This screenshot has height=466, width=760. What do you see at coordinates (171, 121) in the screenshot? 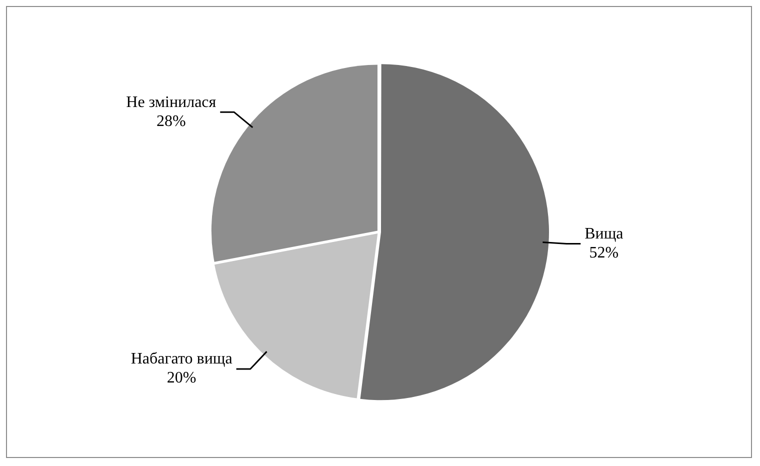
I see `data-label: 28%` at bounding box center [171, 121].